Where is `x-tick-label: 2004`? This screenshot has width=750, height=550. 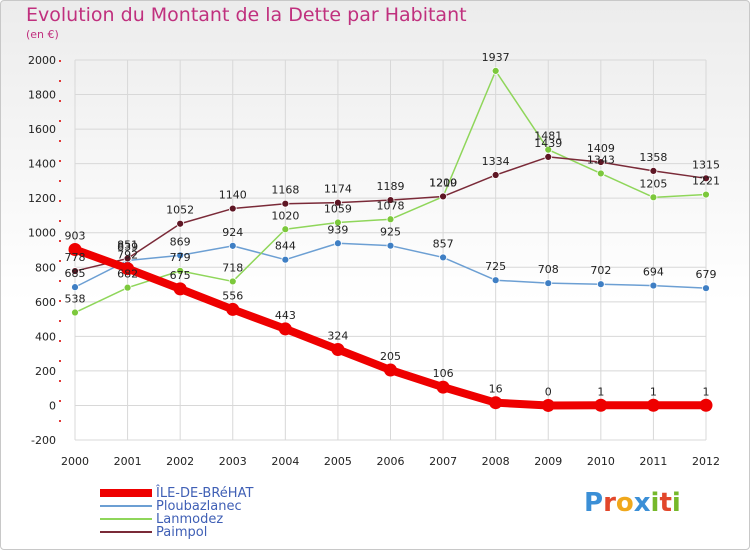
x-tick-label: 2004 is located at coordinates (285, 461).